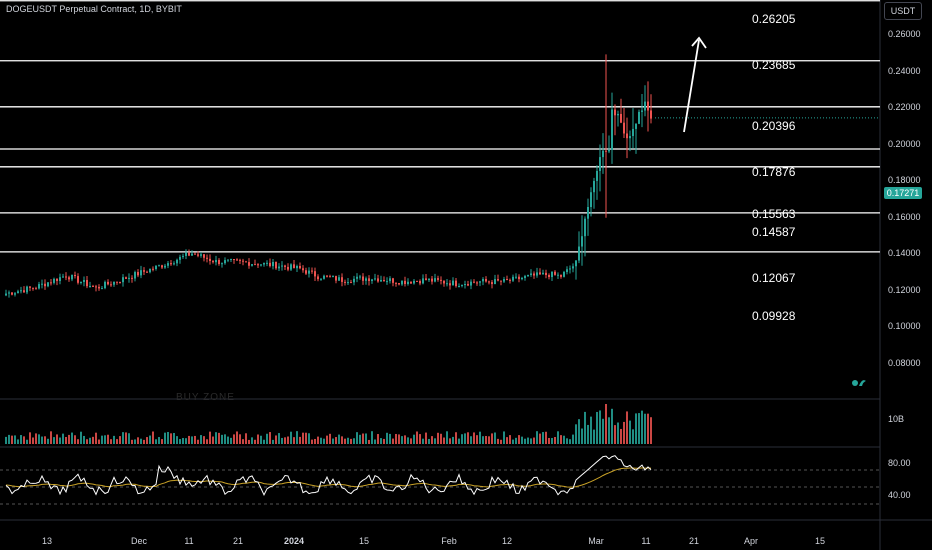 This screenshot has width=932, height=550. What do you see at coordinates (596, 541) in the screenshot?
I see `time-tick: Mar` at bounding box center [596, 541].